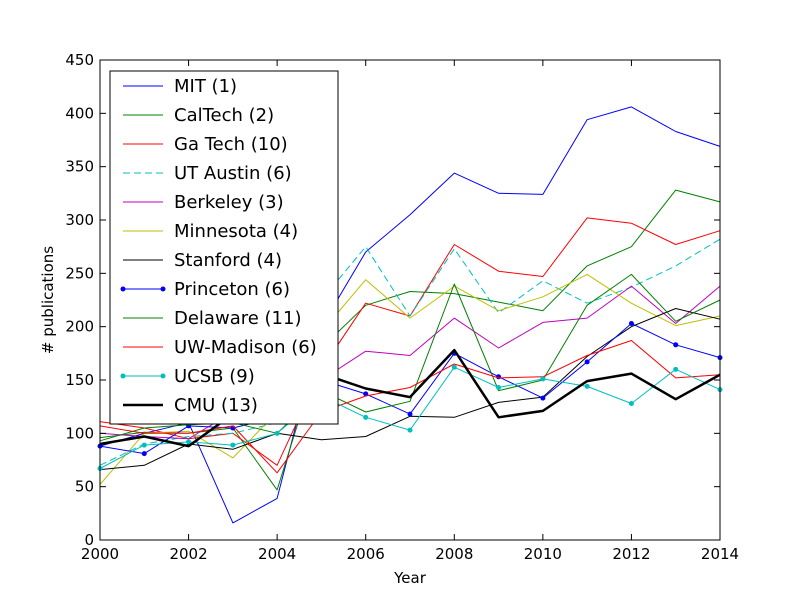  Describe the element at coordinates (48, 300) in the screenshot. I see `y-axis-title: # publications` at that location.